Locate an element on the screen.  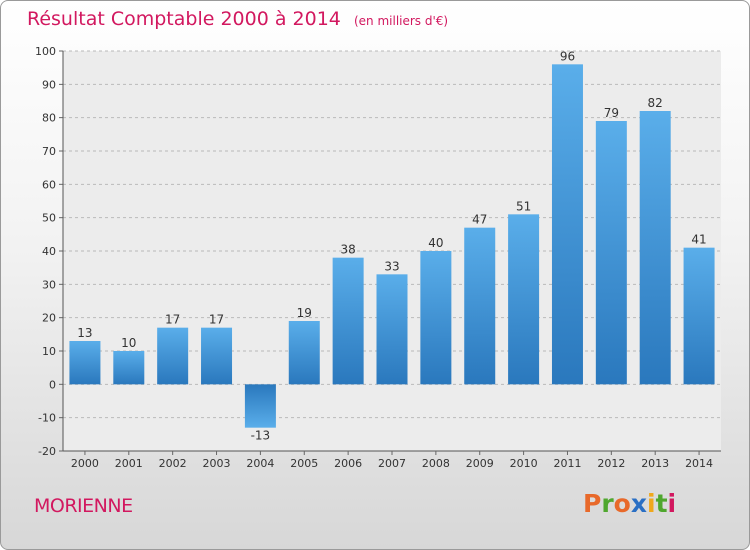
y-tick-label: 40 is located at coordinates (49, 251).